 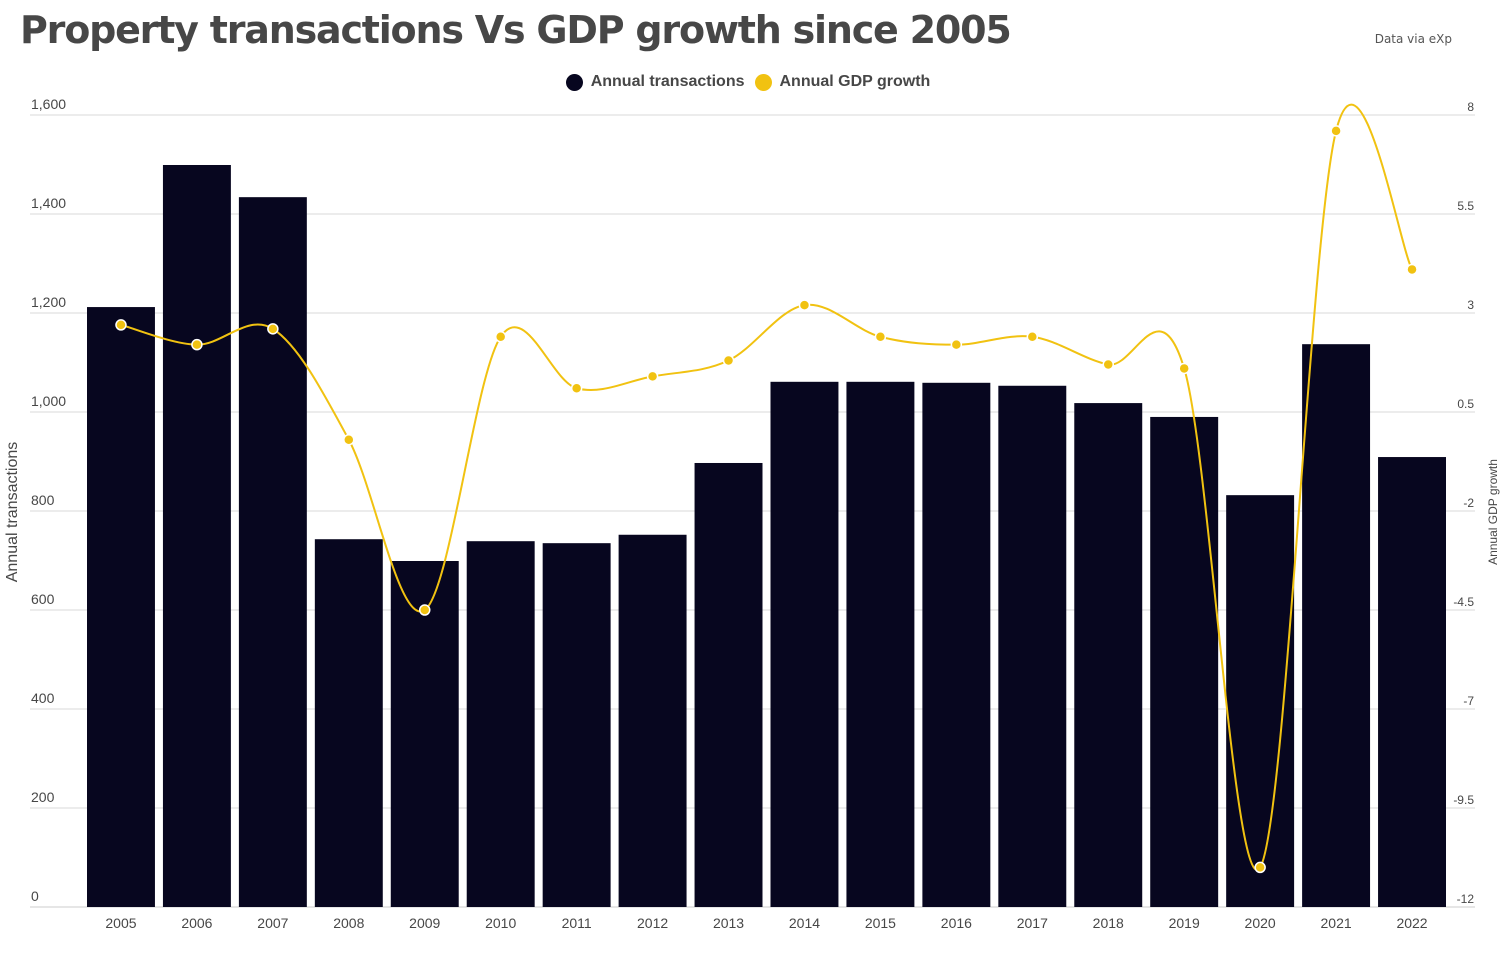 I want to click on gdp-point-2015, so click(x=880, y=337).